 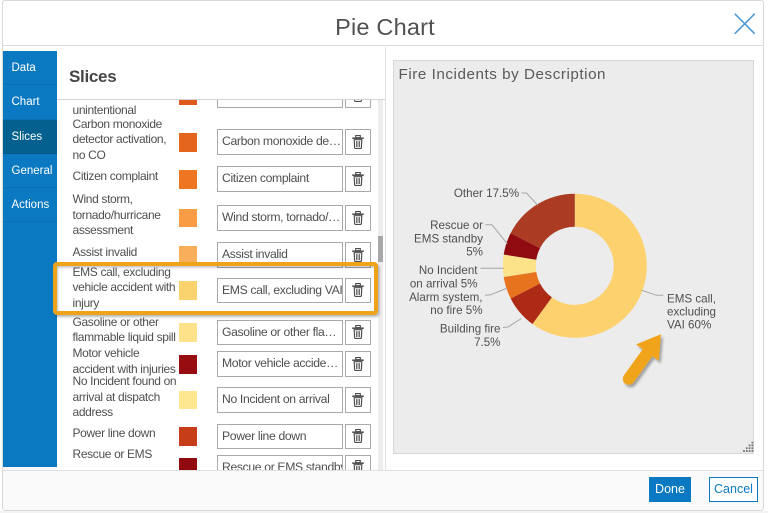 What do you see at coordinates (447, 270) in the screenshot?
I see `svg-text: No Incident` at bounding box center [447, 270].